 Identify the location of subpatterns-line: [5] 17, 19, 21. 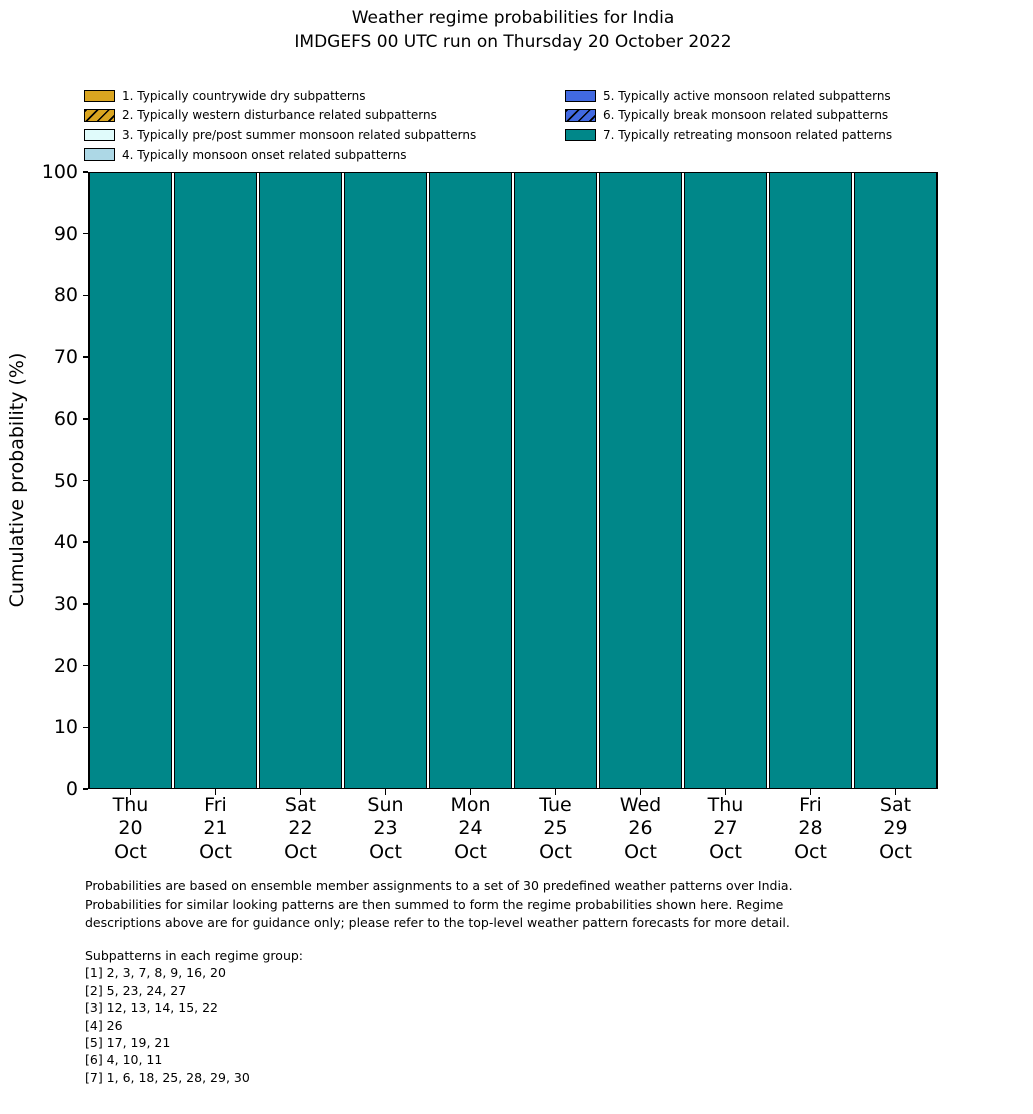
(128, 1043).